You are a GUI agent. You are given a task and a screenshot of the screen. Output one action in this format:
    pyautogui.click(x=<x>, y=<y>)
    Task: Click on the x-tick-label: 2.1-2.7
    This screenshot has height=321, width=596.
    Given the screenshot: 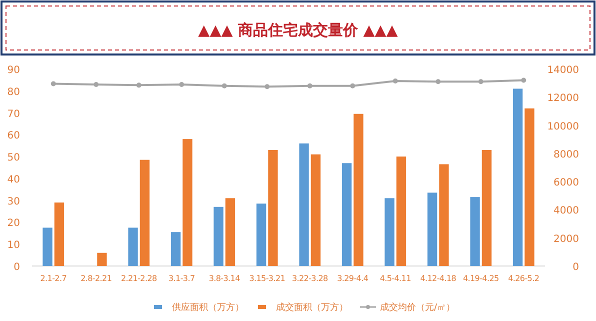 What is the action you would take?
    pyautogui.click(x=53, y=278)
    